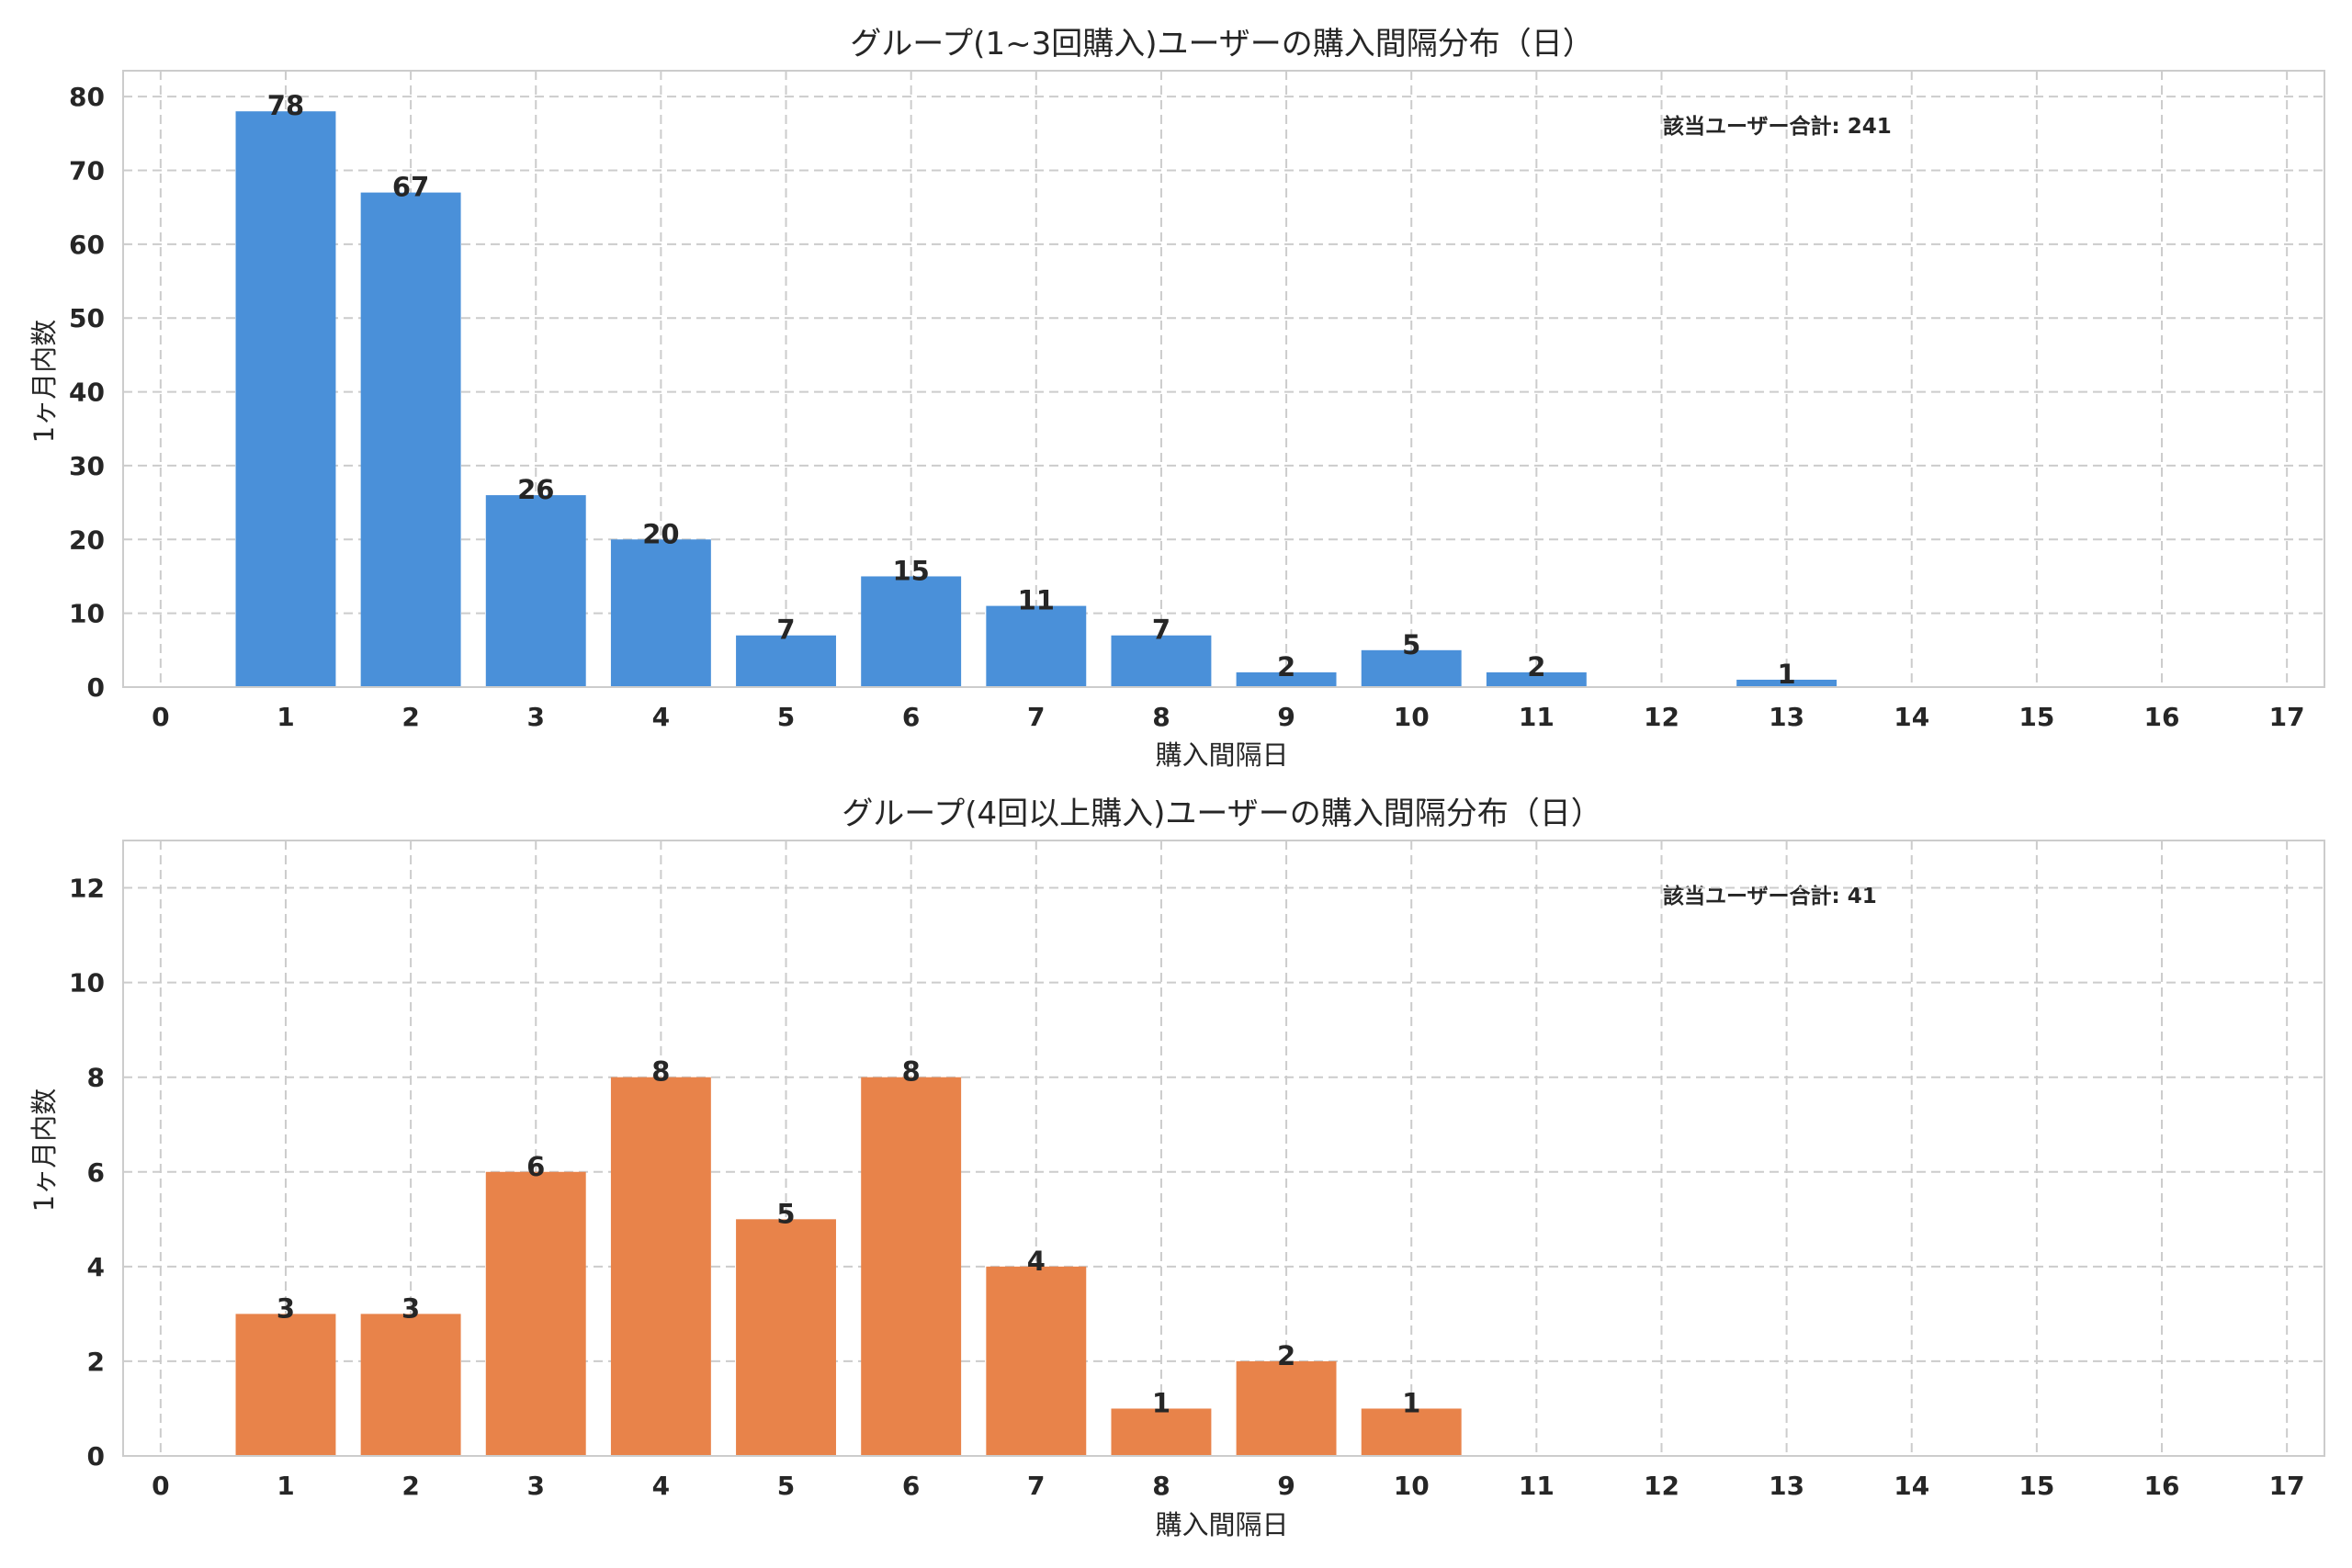  Describe the element at coordinates (87, 889) in the screenshot. I see `y-tick-label: 12` at that location.